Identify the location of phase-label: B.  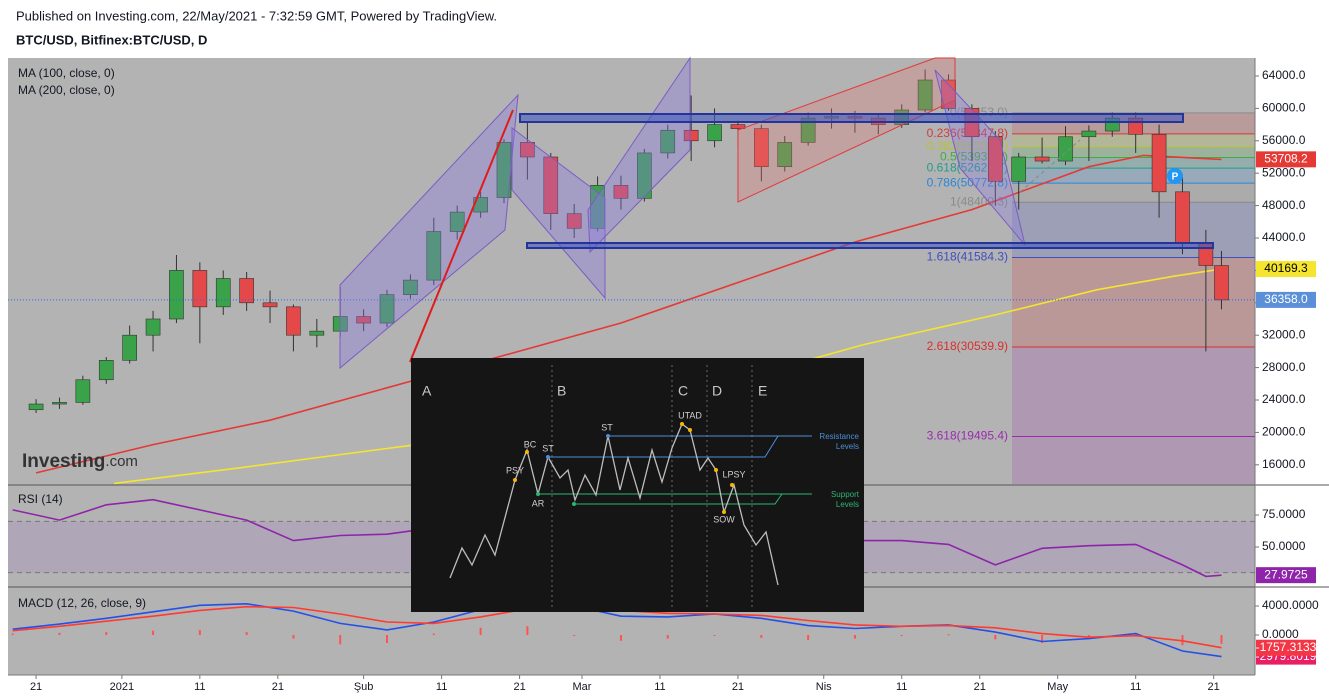
(561, 391).